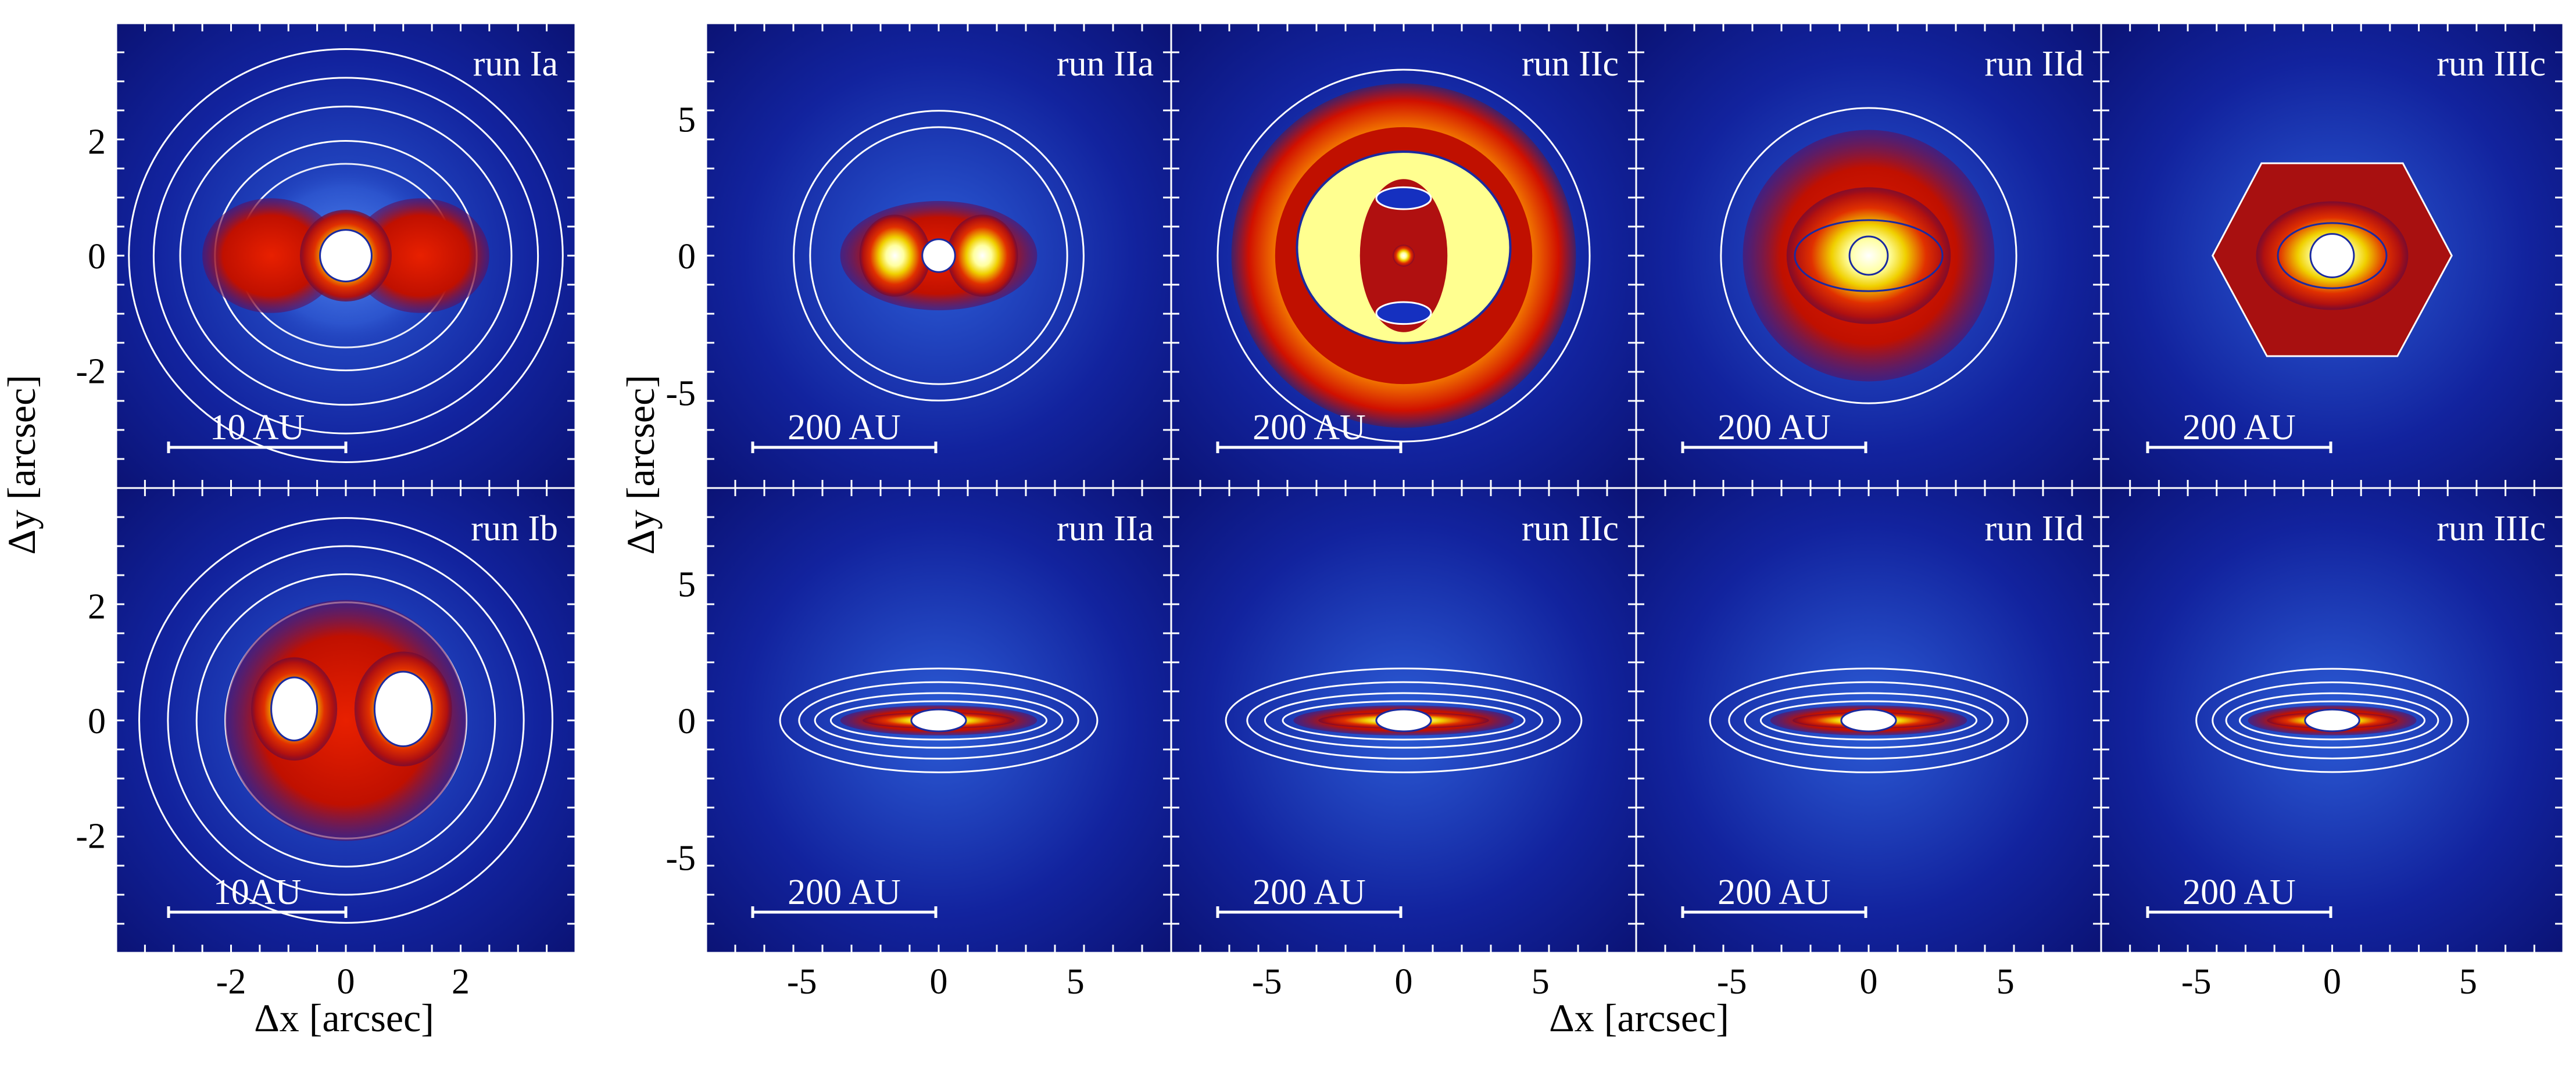  What do you see at coordinates (97, 142) in the screenshot?
I see `y-tick-label: 2` at bounding box center [97, 142].